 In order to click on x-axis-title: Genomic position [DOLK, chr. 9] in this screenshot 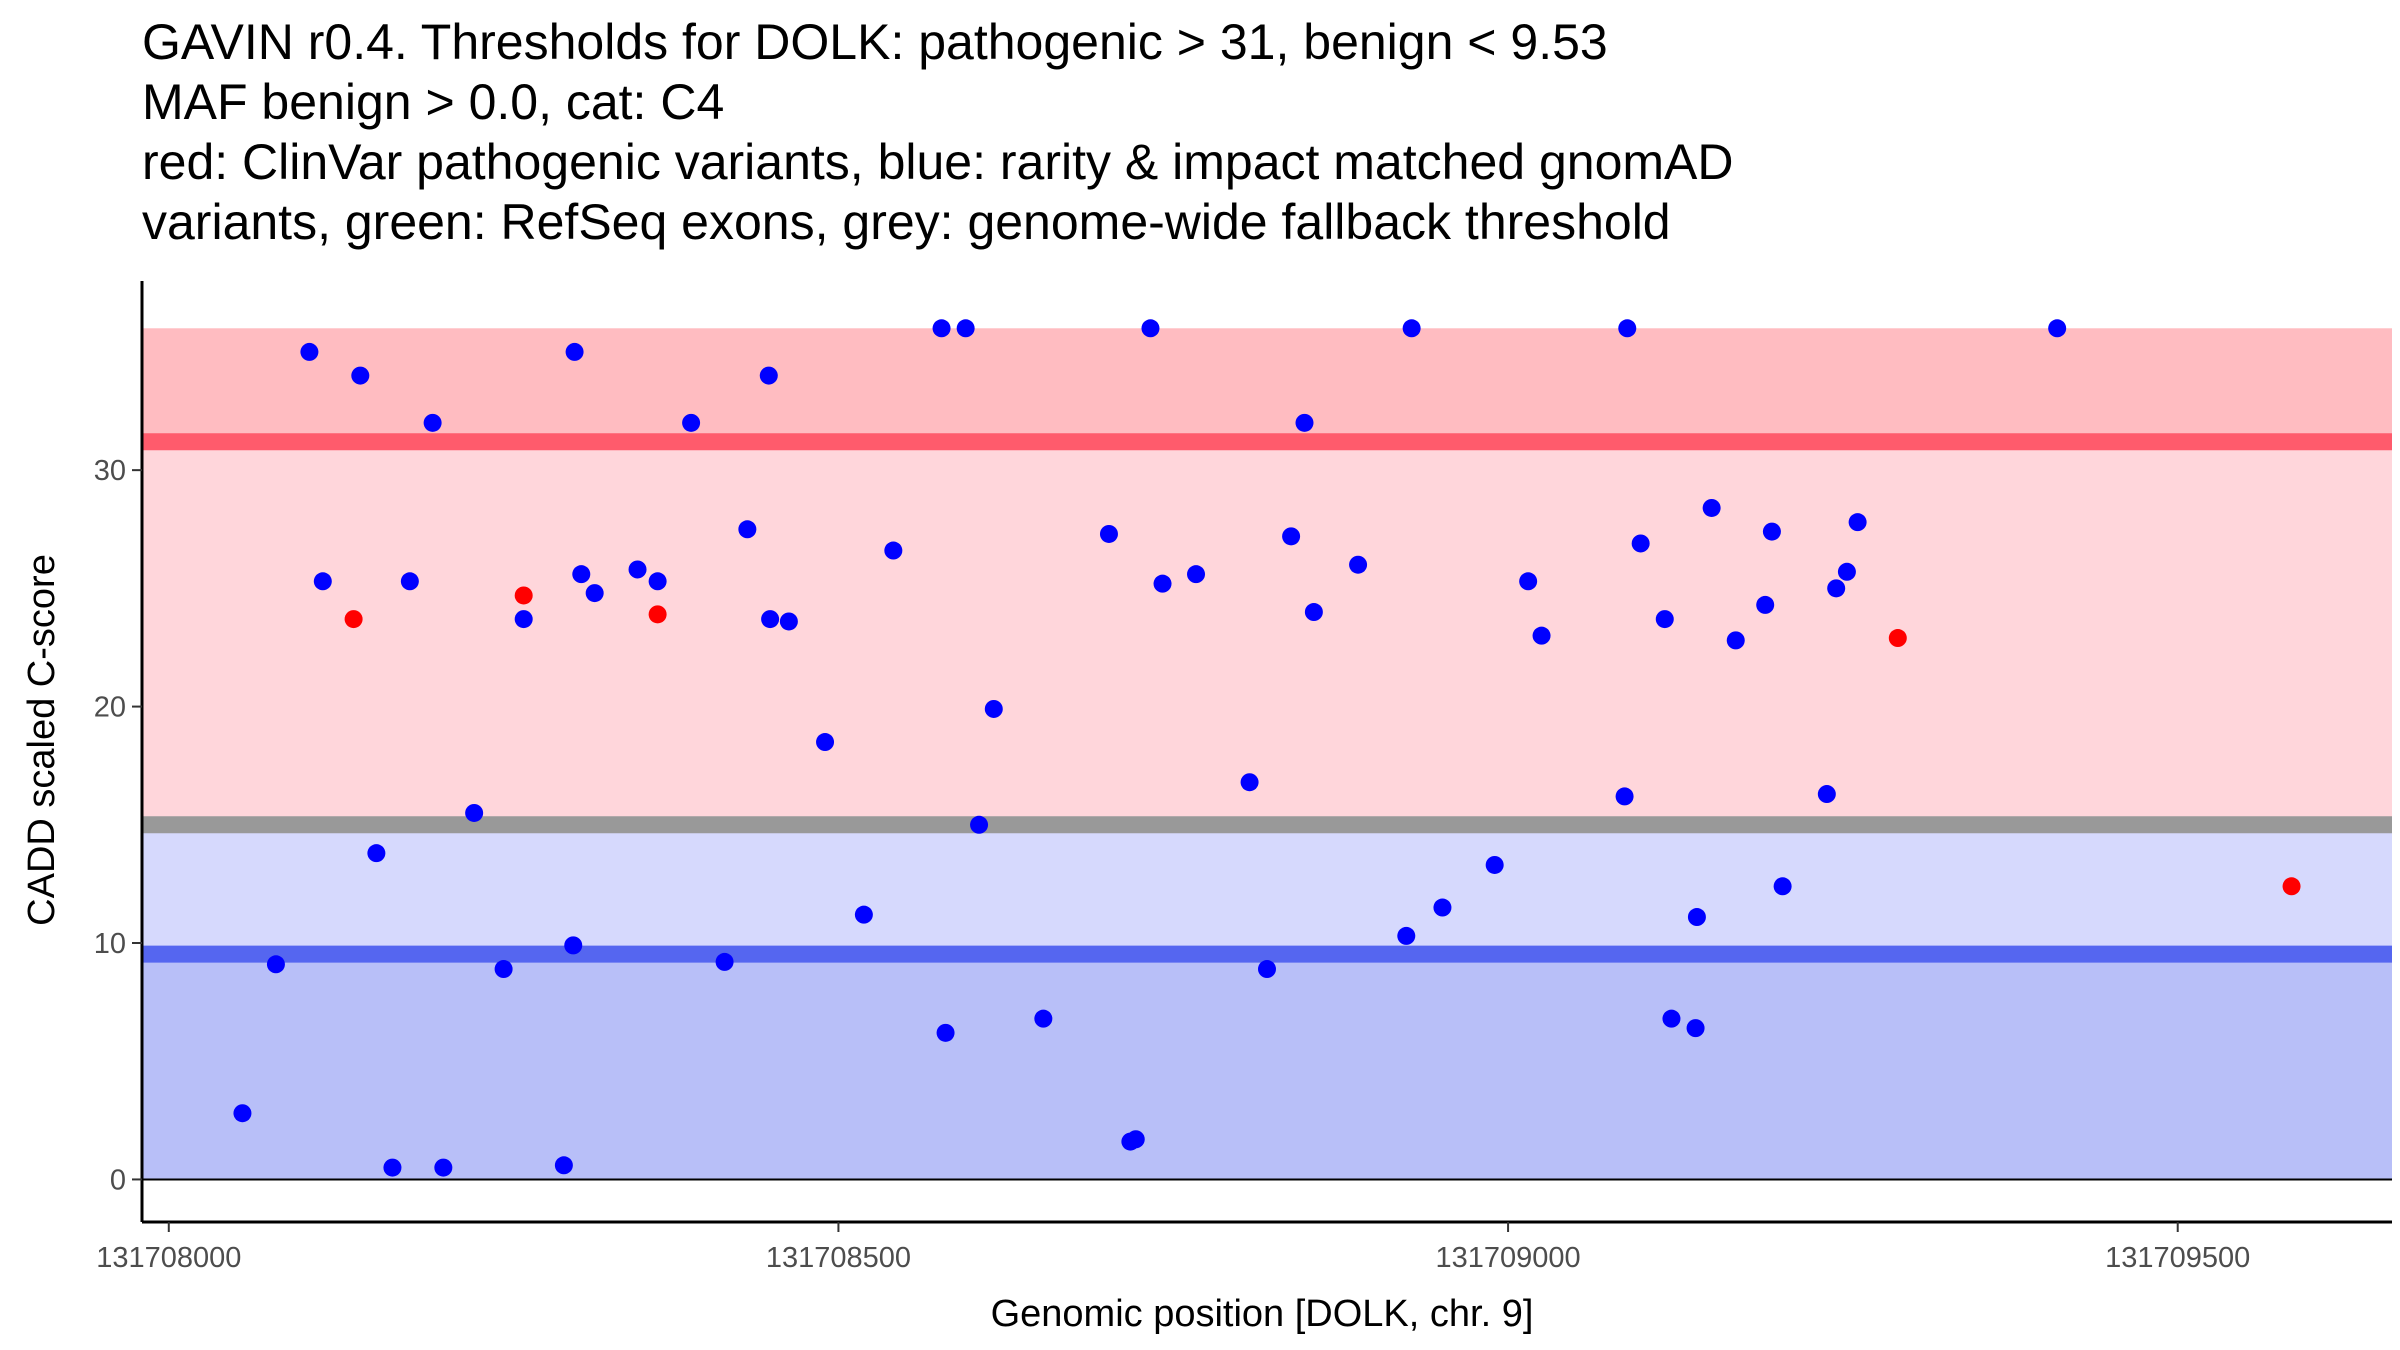, I will do `click(1262, 1314)`.